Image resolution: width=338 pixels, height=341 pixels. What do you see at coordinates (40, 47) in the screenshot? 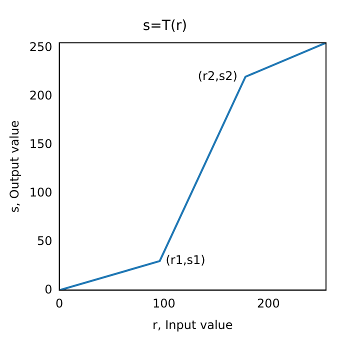
I see `y-tick-label: 250` at bounding box center [40, 47].